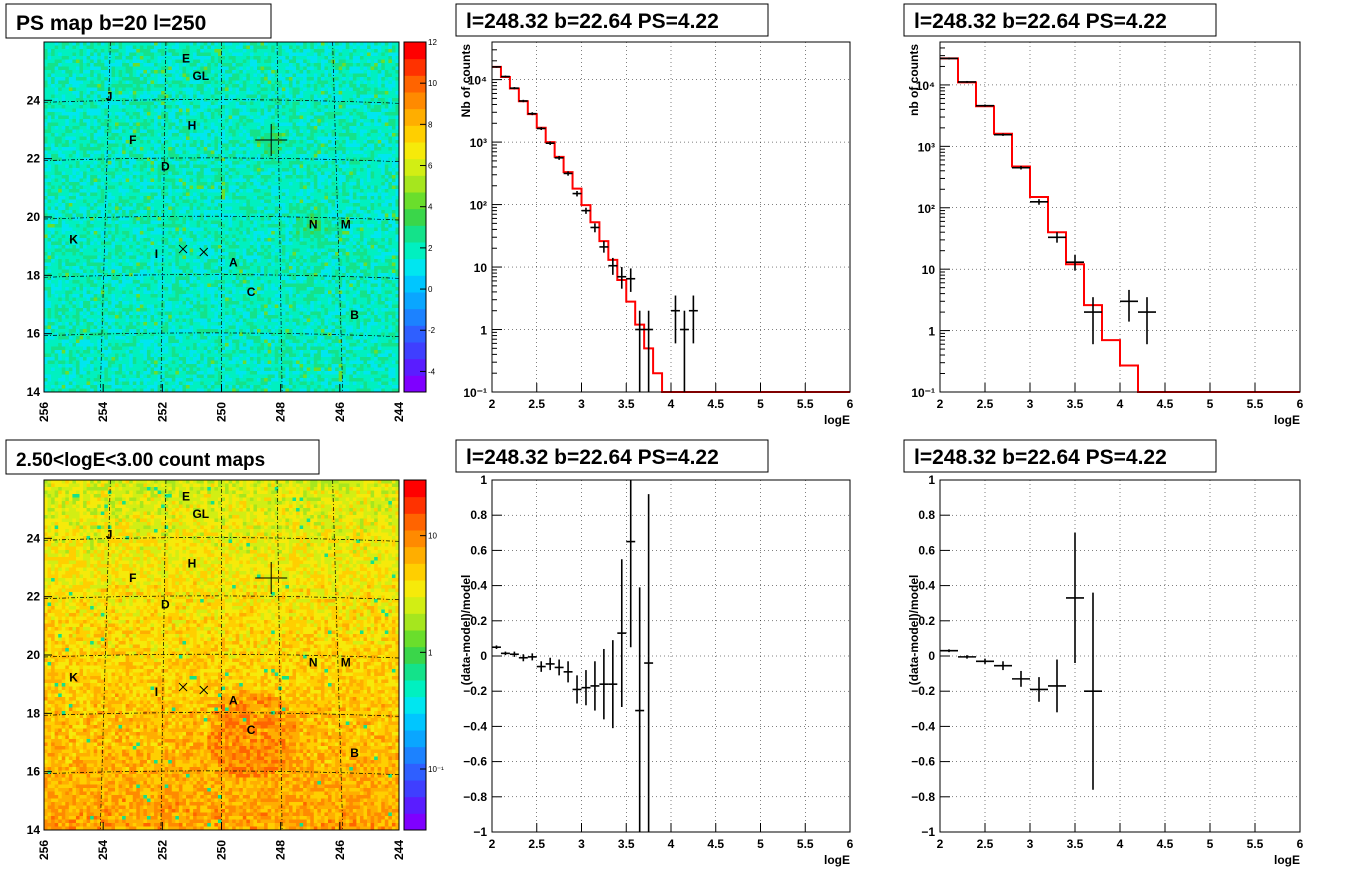 This screenshot has width=1348, height=876. What do you see at coordinates (109, 534) in the screenshot?
I see `source-label: J` at bounding box center [109, 534].